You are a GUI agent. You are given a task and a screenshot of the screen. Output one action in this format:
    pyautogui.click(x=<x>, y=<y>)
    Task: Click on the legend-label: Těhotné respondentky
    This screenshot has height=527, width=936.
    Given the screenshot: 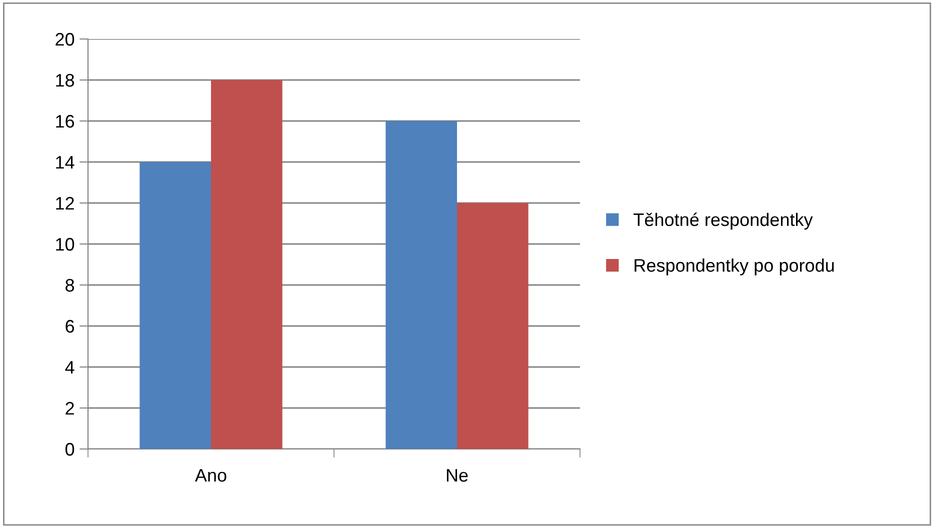 What is the action you would take?
    pyautogui.click(x=723, y=221)
    